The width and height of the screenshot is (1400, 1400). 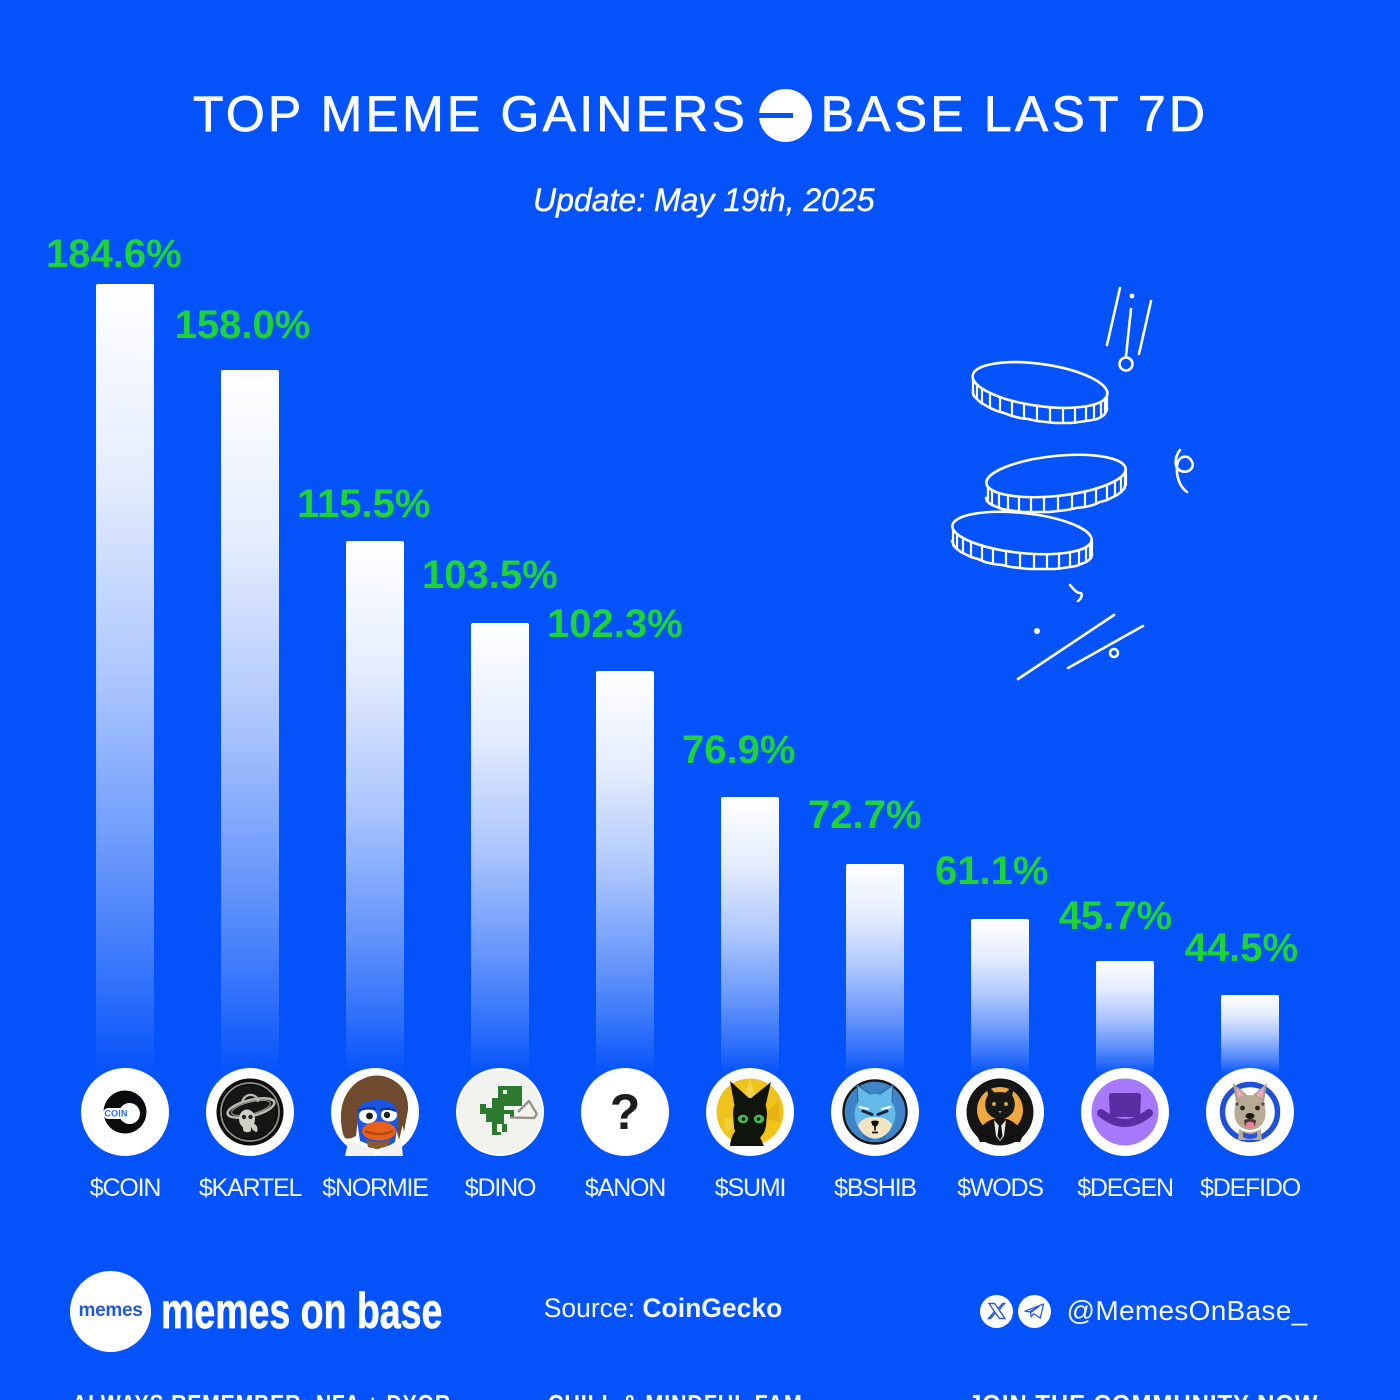 What do you see at coordinates (115, 1113) in the screenshot?
I see `svg-text: COIN` at bounding box center [115, 1113].